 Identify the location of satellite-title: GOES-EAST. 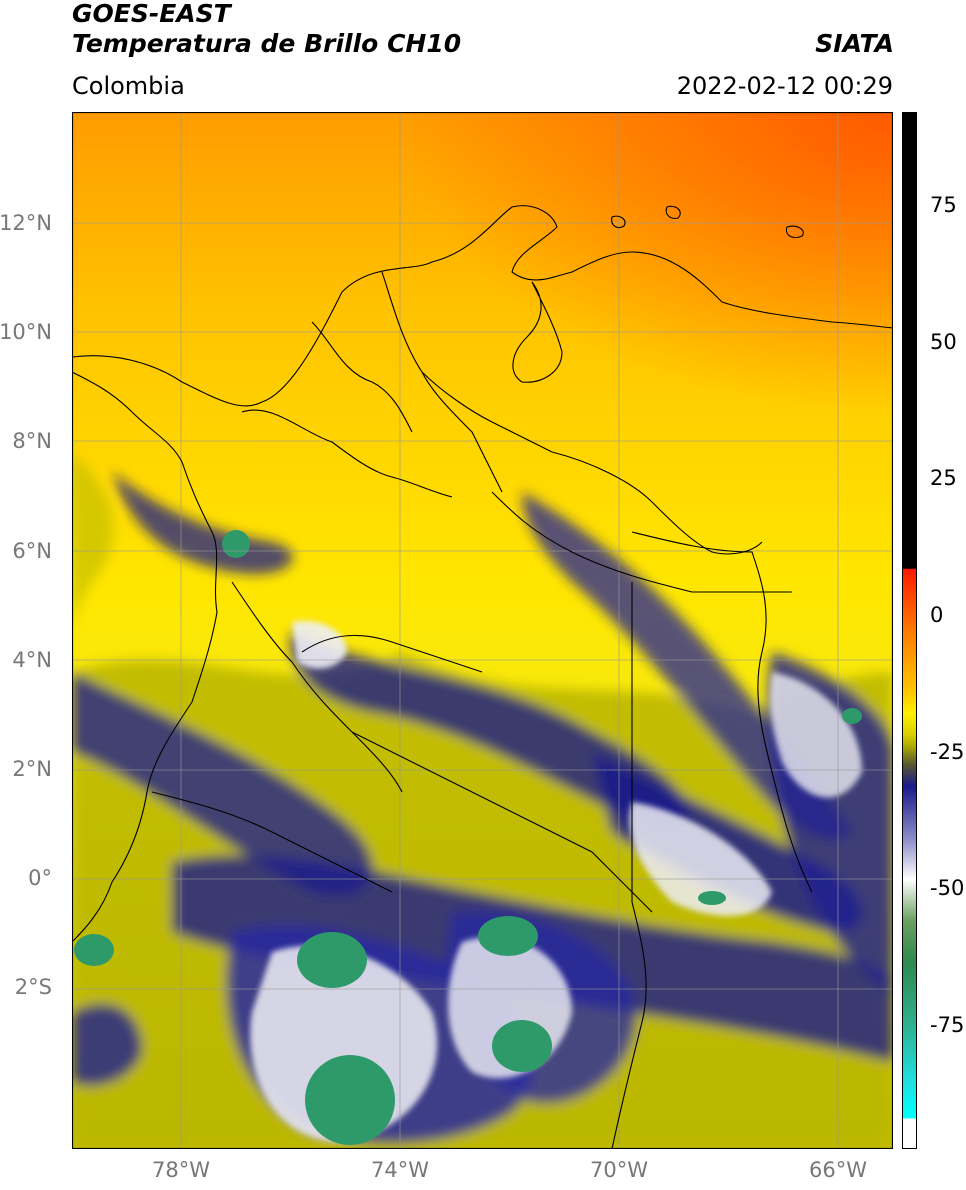
(151, 14).